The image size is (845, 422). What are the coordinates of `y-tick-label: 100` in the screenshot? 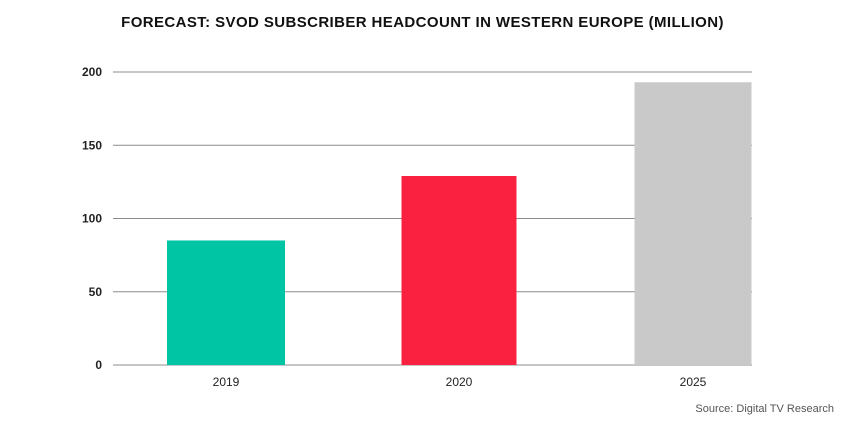 It's located at (92, 219).